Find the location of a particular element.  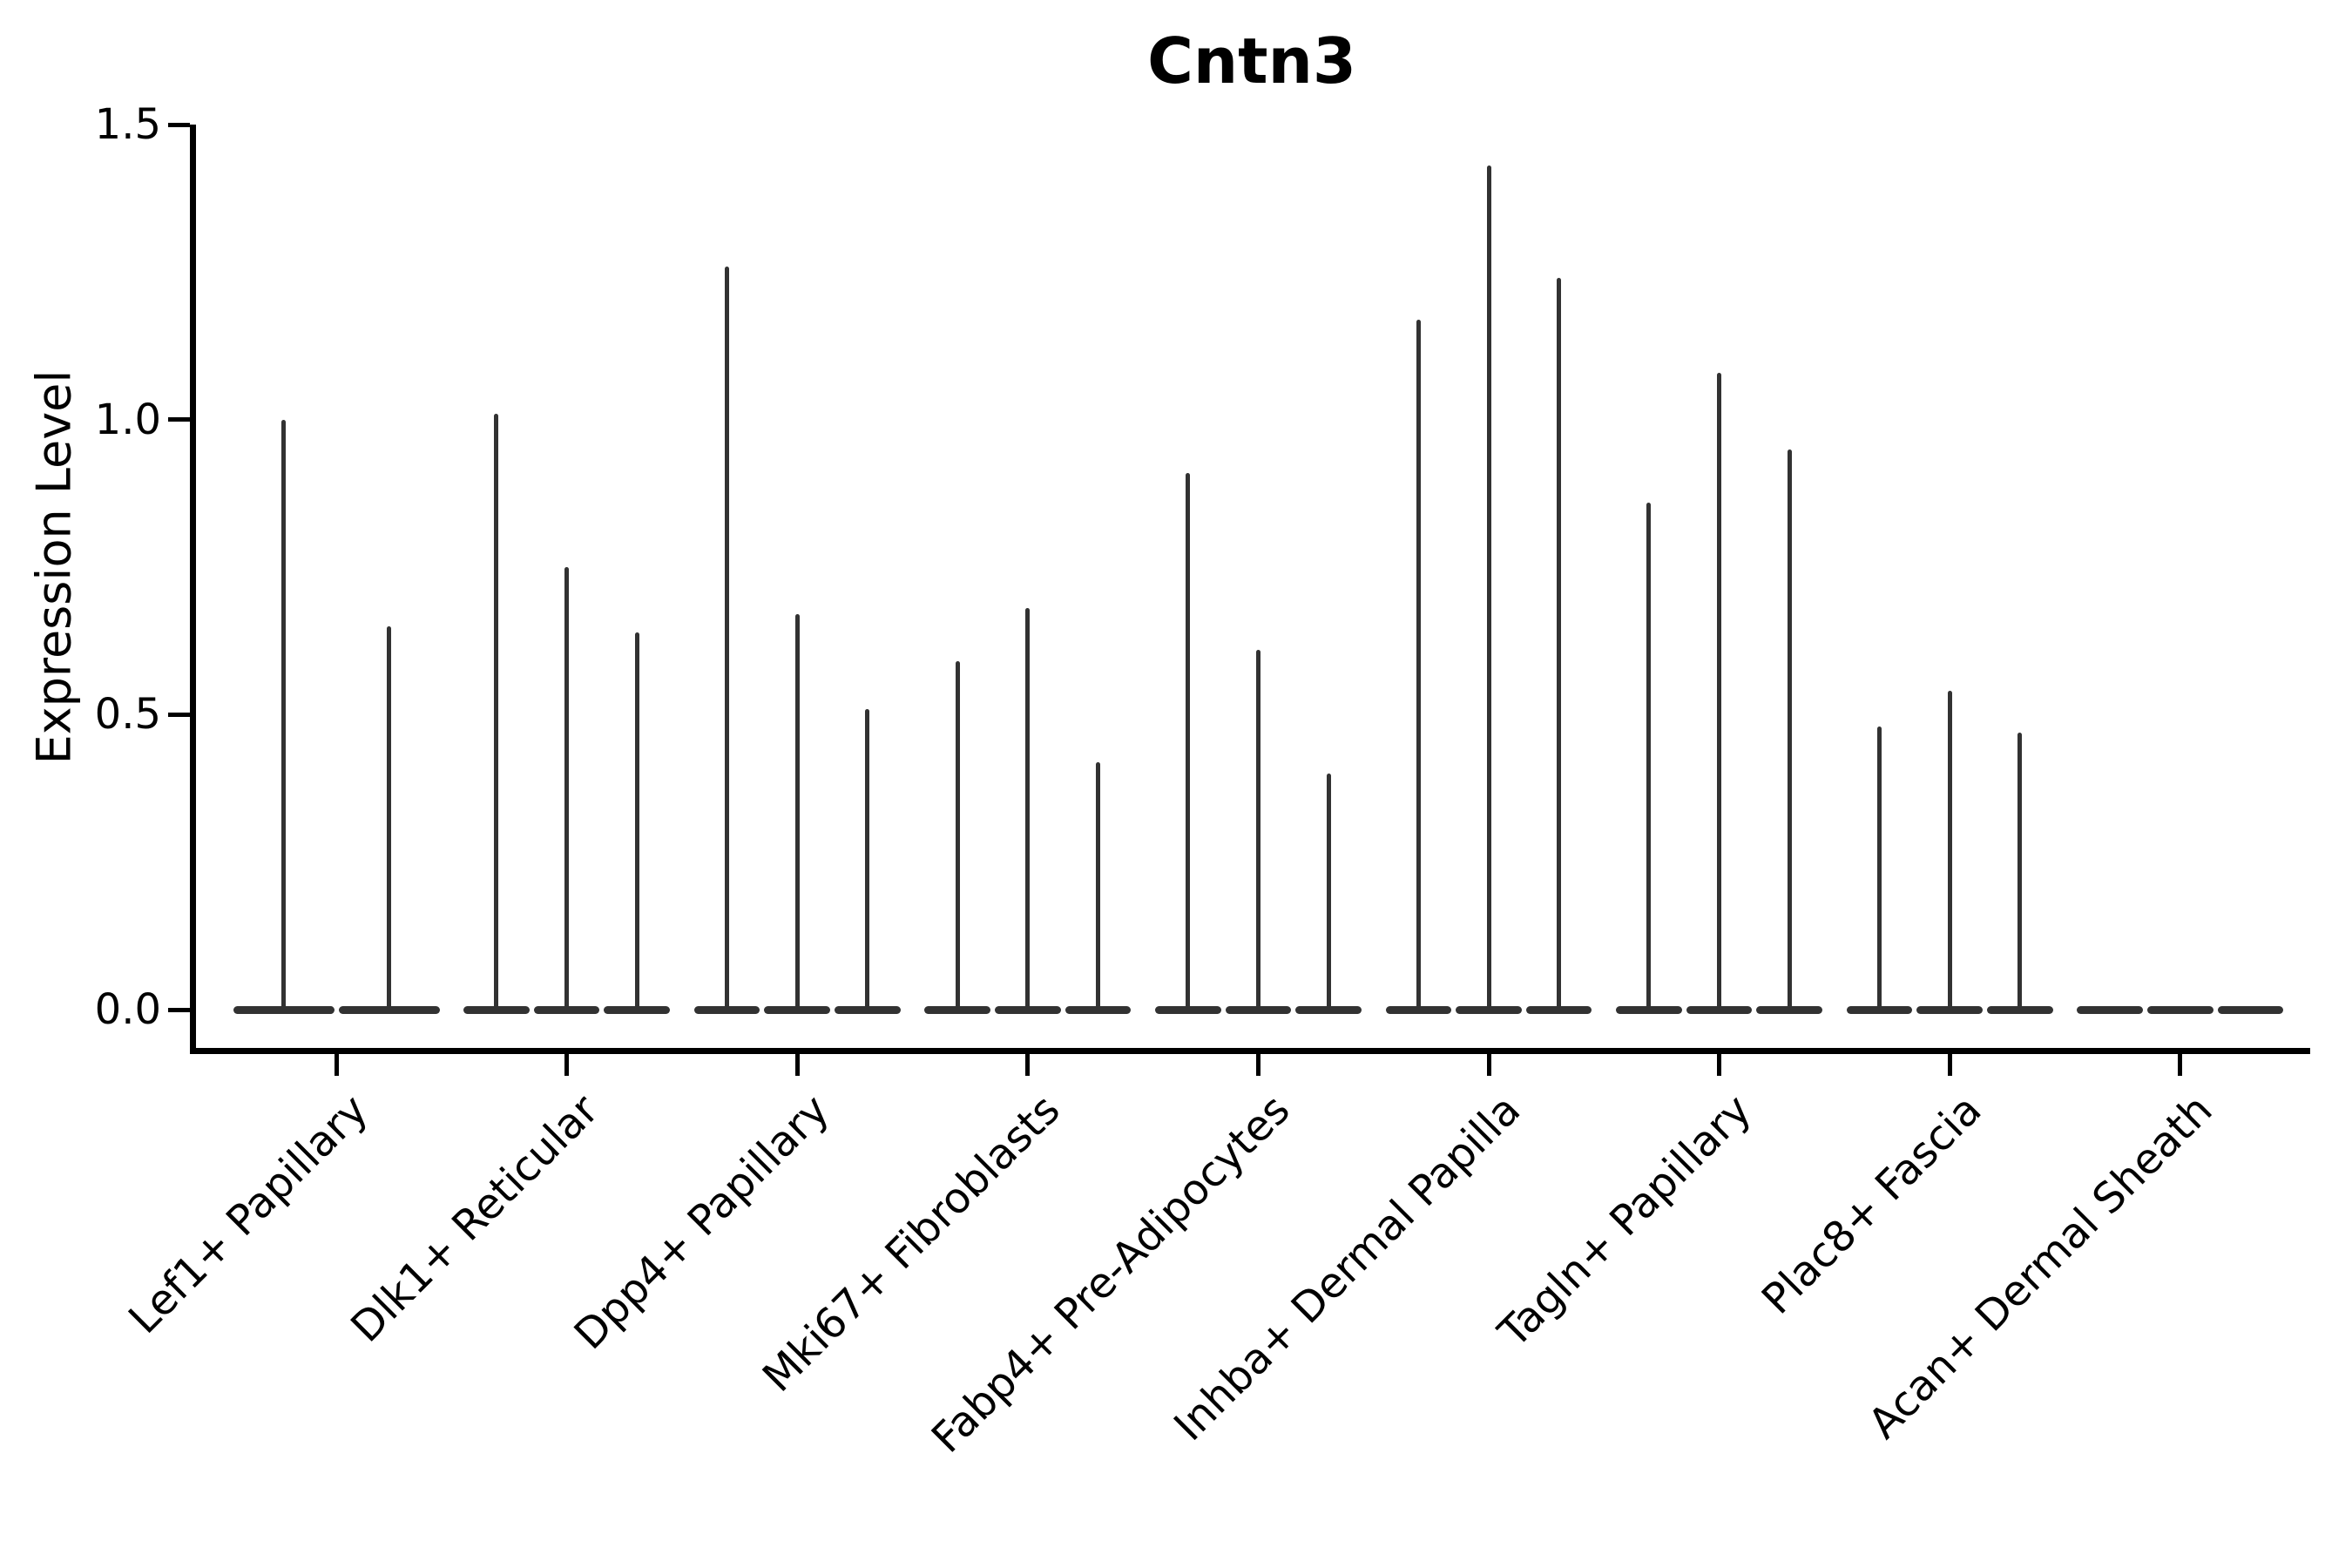

x-tick-label: Tagln+ Papillary is located at coordinates (1625, 1221).